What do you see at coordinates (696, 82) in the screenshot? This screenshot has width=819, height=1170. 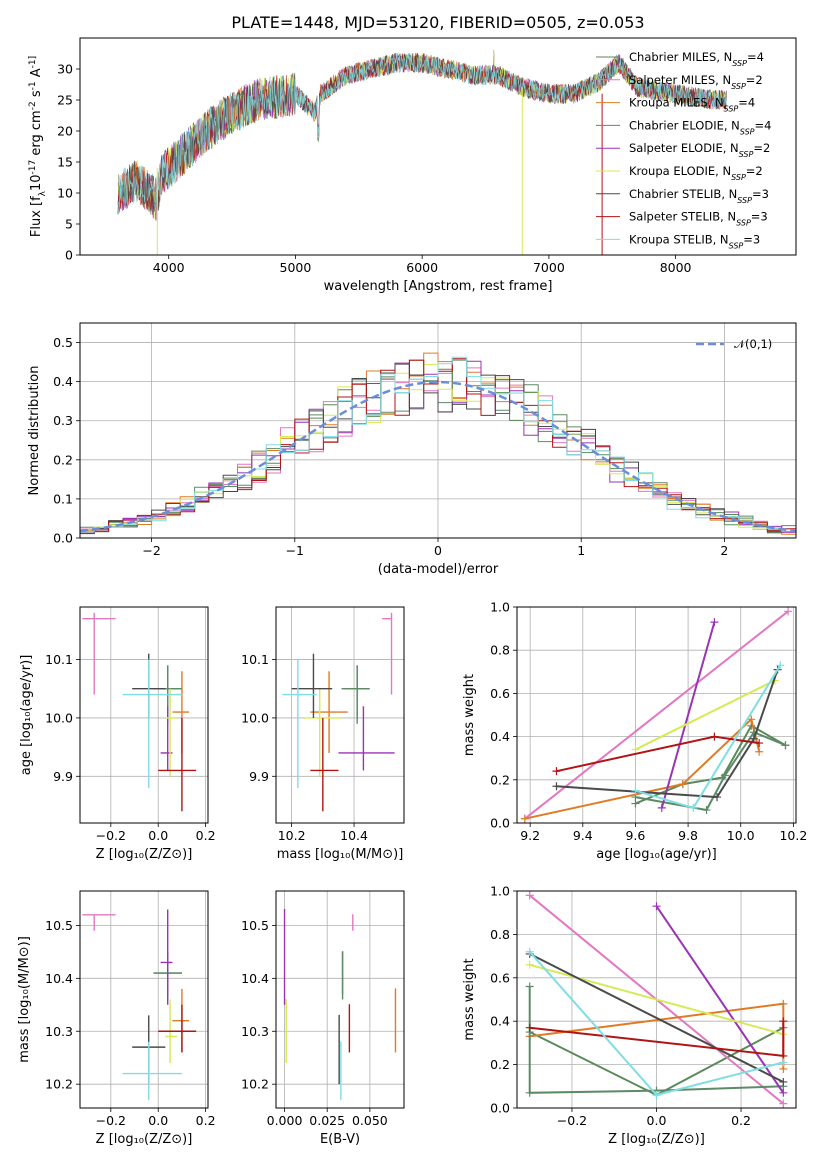 I see `legend-label: Salpeter MILES, NSSP=2` at bounding box center [696, 82].